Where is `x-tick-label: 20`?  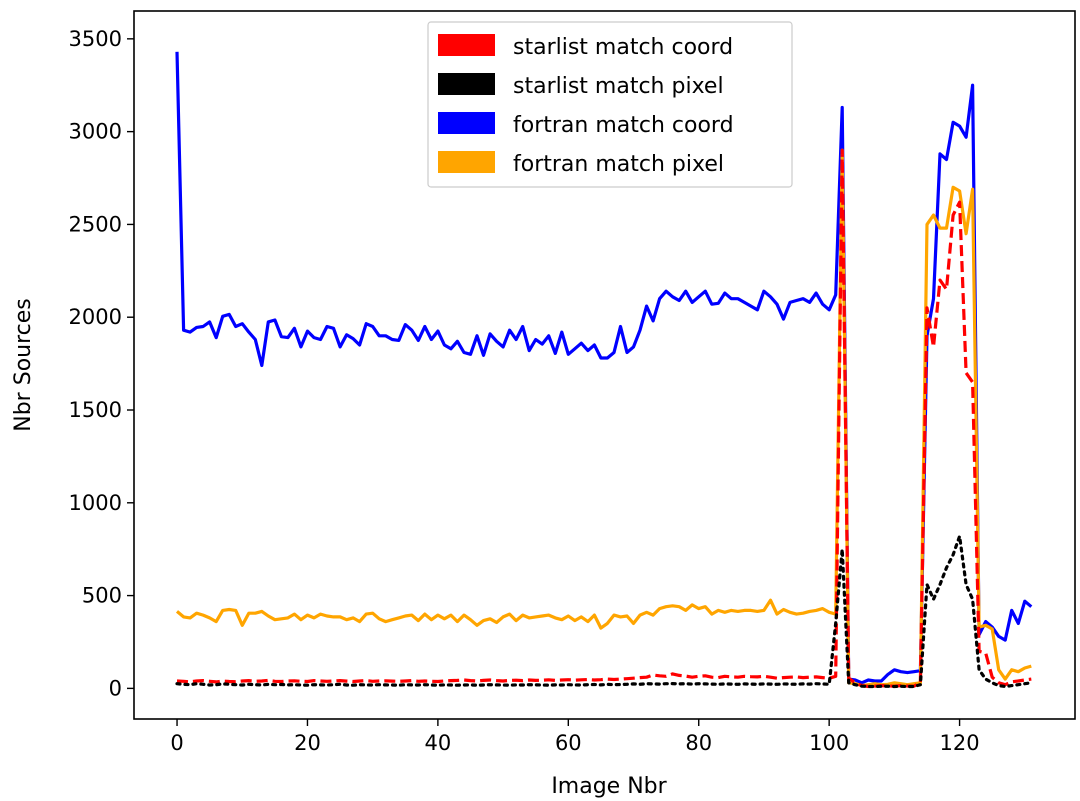
x-tick-label: 20 is located at coordinates (307, 743).